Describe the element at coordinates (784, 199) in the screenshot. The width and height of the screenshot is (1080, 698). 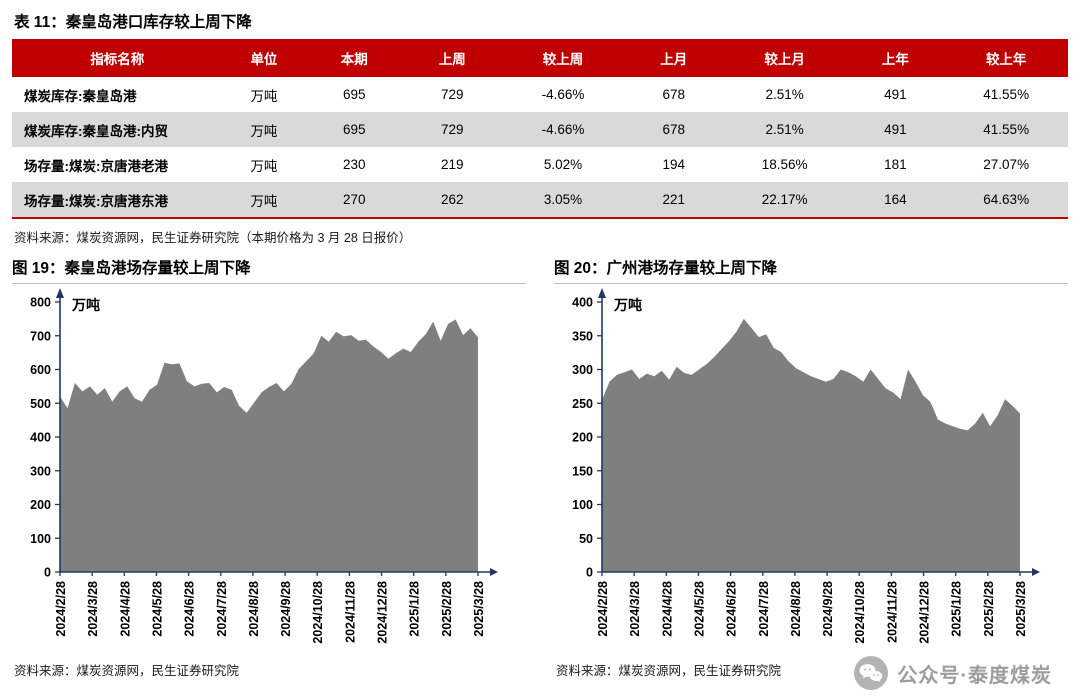
I see `table-cell: 22.17%` at that location.